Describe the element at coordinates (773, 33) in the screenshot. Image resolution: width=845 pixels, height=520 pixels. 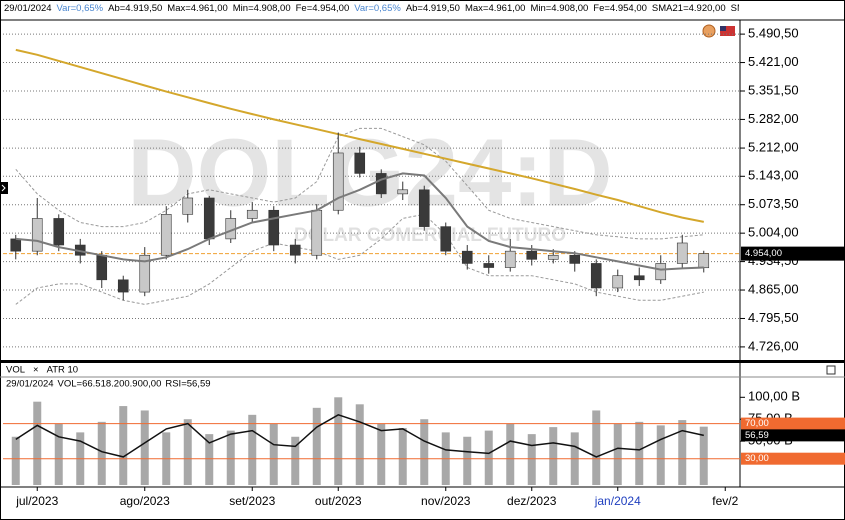
I see `y-tick-label: 5.490,50` at that location.